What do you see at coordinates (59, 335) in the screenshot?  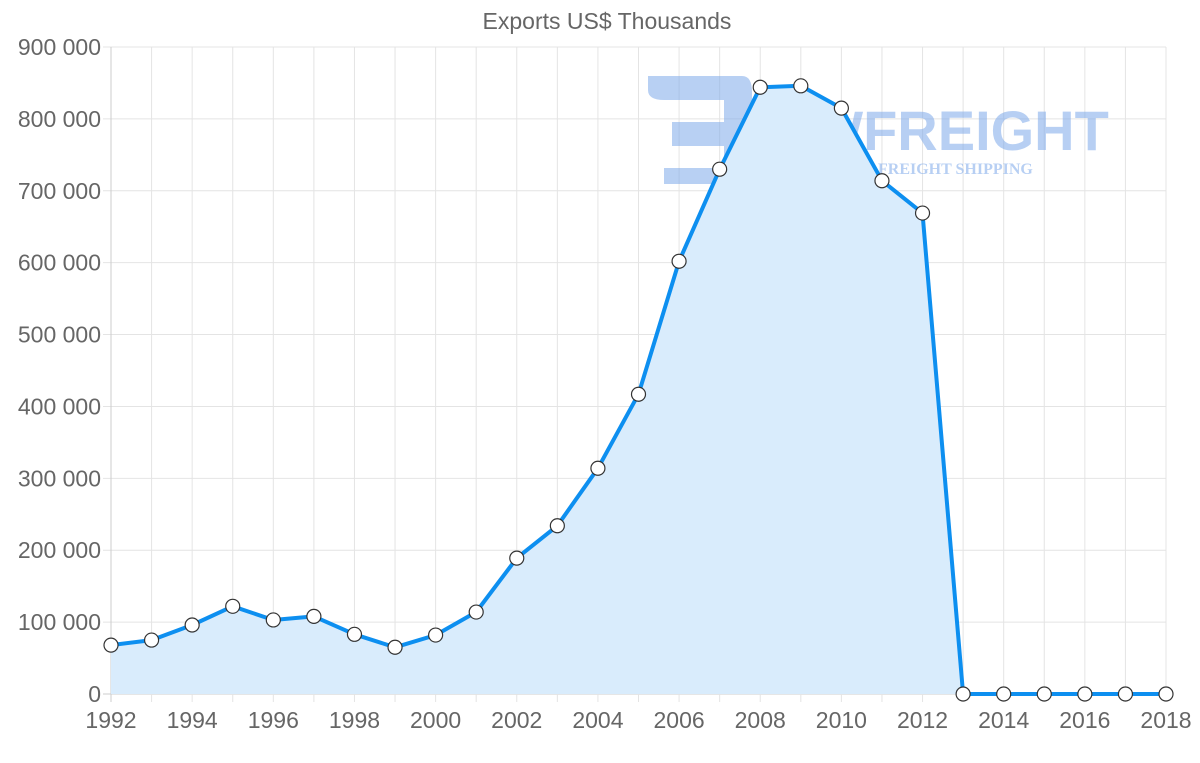 I see `y-tick-label: 500 000` at bounding box center [59, 335].